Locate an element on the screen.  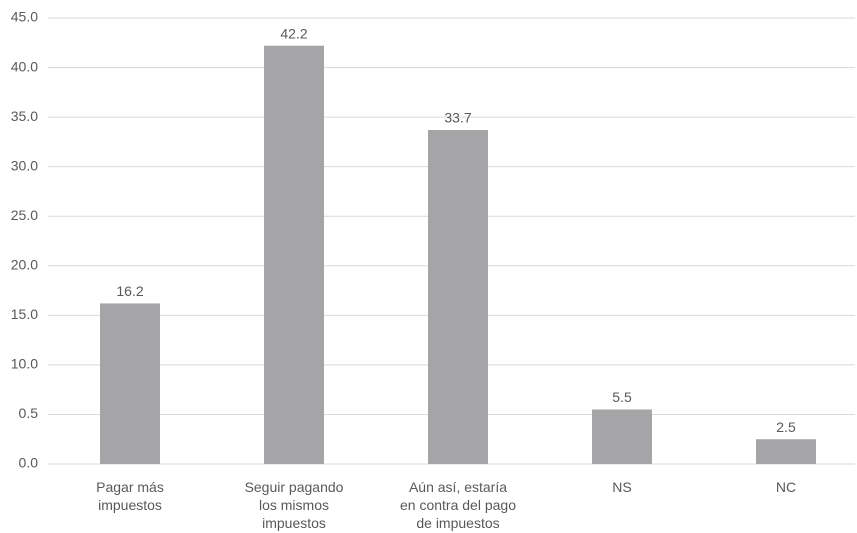
y-tick-label: 20.0 is located at coordinates (24, 264).